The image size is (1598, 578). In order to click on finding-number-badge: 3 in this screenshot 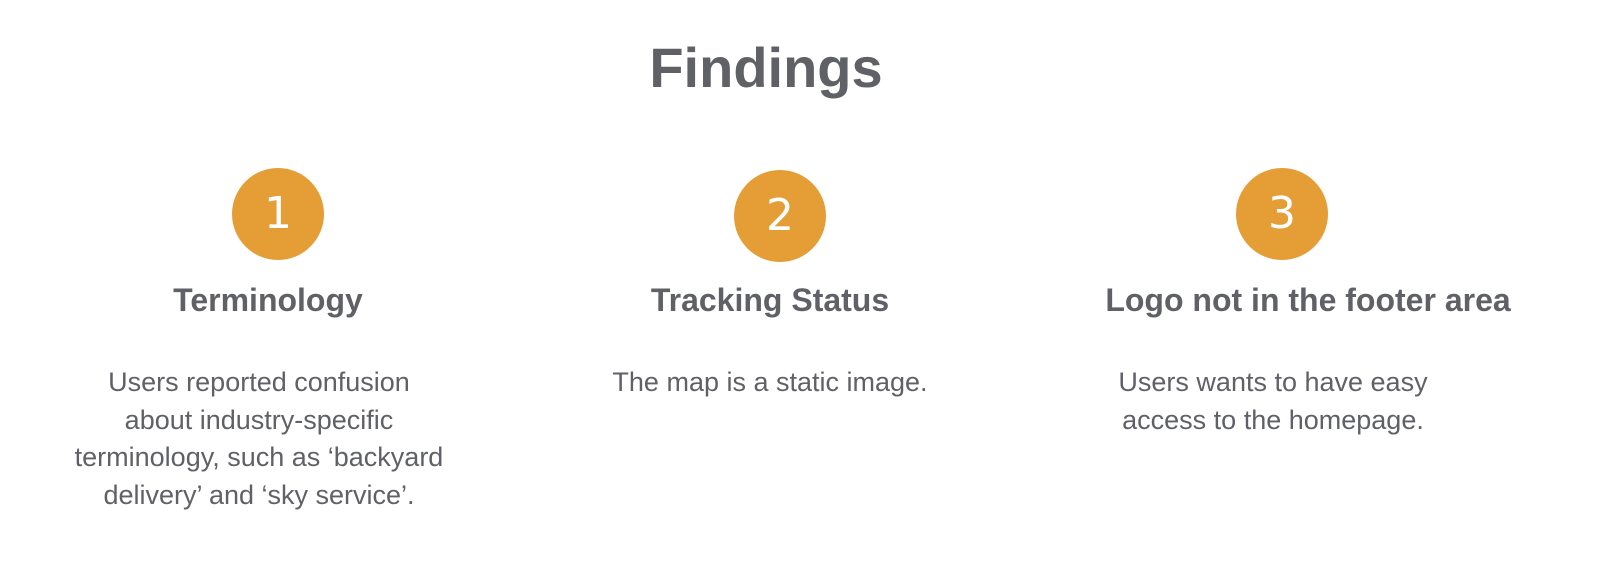, I will do `click(1282, 214)`.